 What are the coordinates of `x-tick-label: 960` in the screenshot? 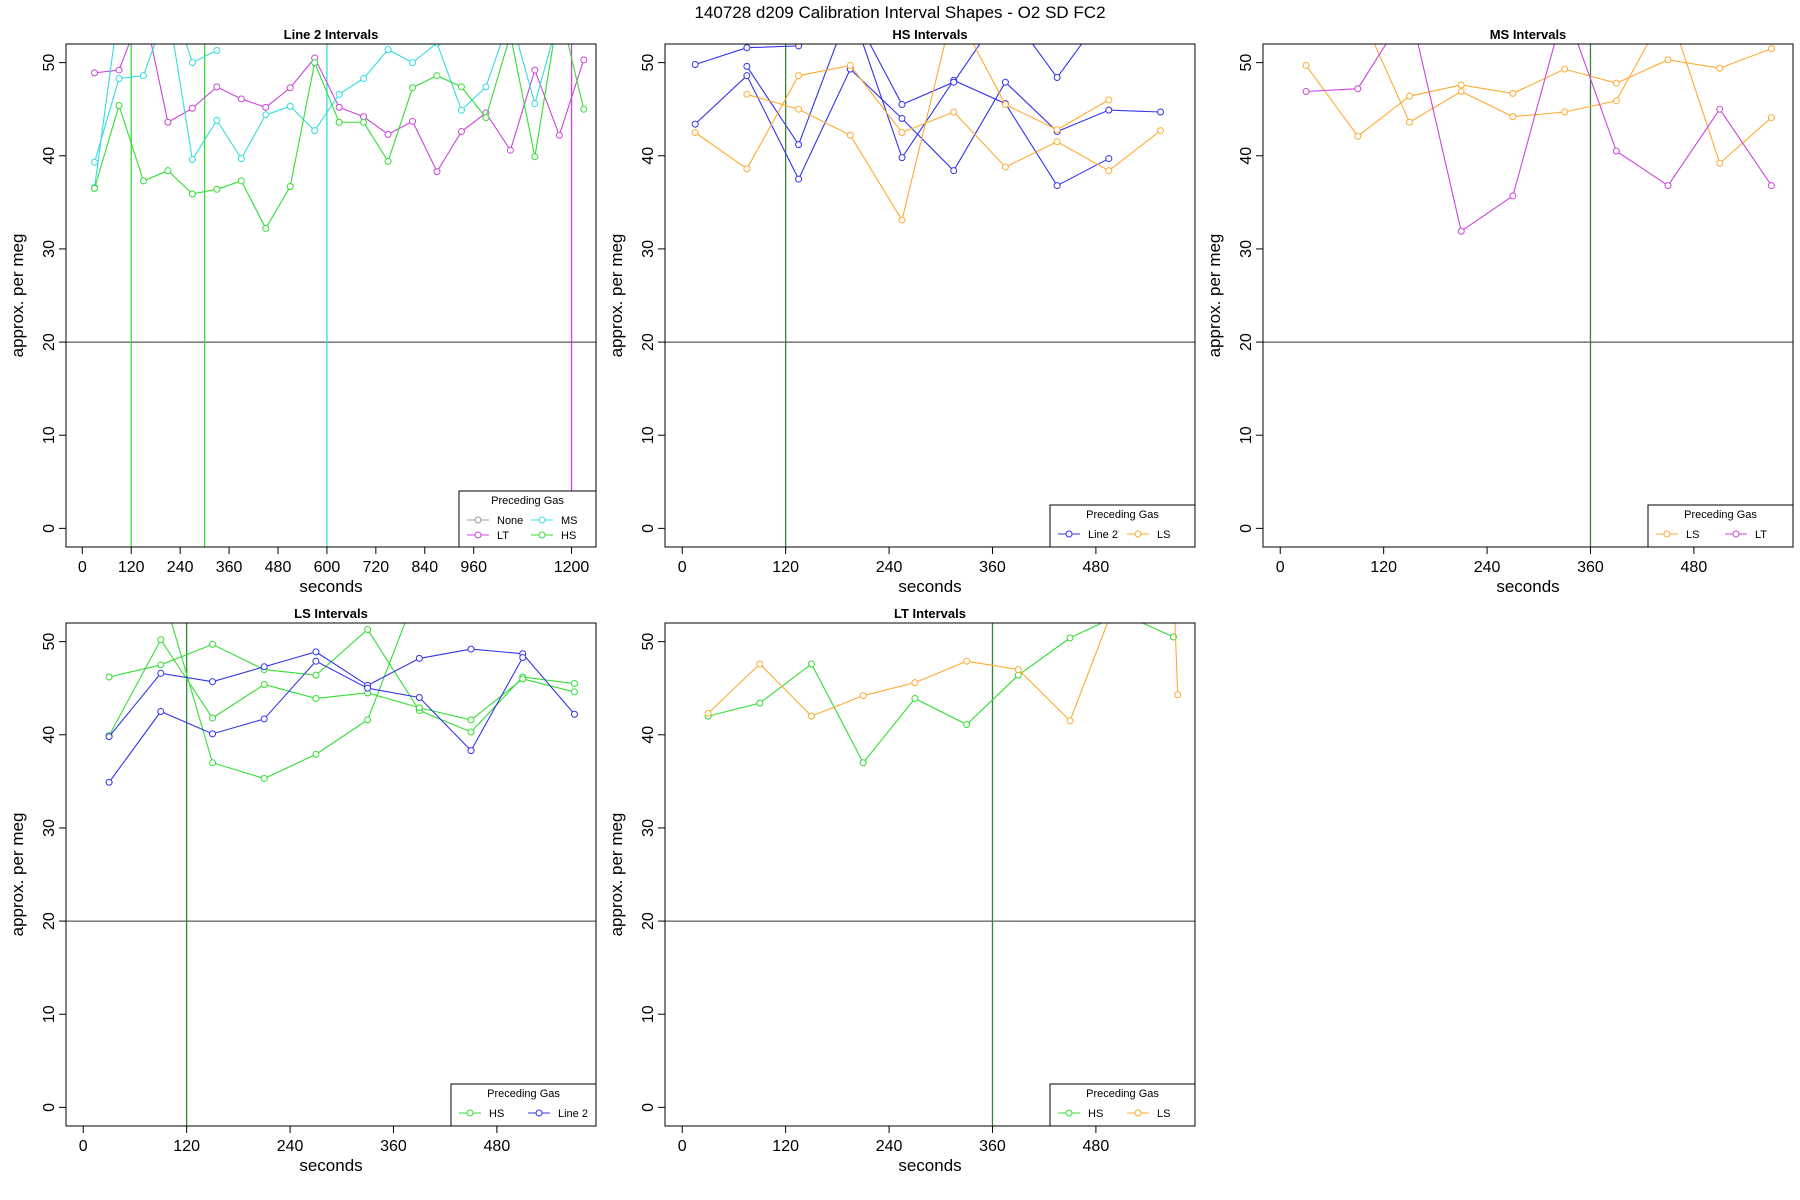 It's located at (473, 567).